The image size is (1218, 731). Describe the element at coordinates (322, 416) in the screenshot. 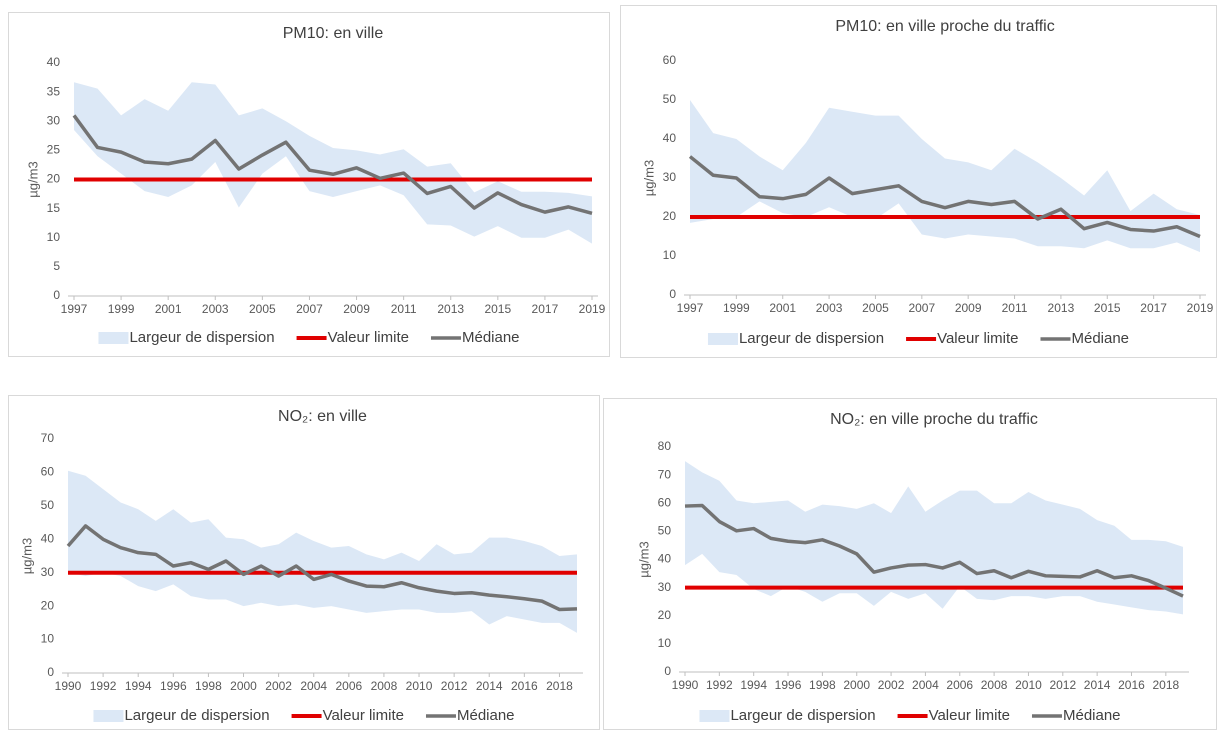

I see `chart-title: NO₂: en ville` at that location.